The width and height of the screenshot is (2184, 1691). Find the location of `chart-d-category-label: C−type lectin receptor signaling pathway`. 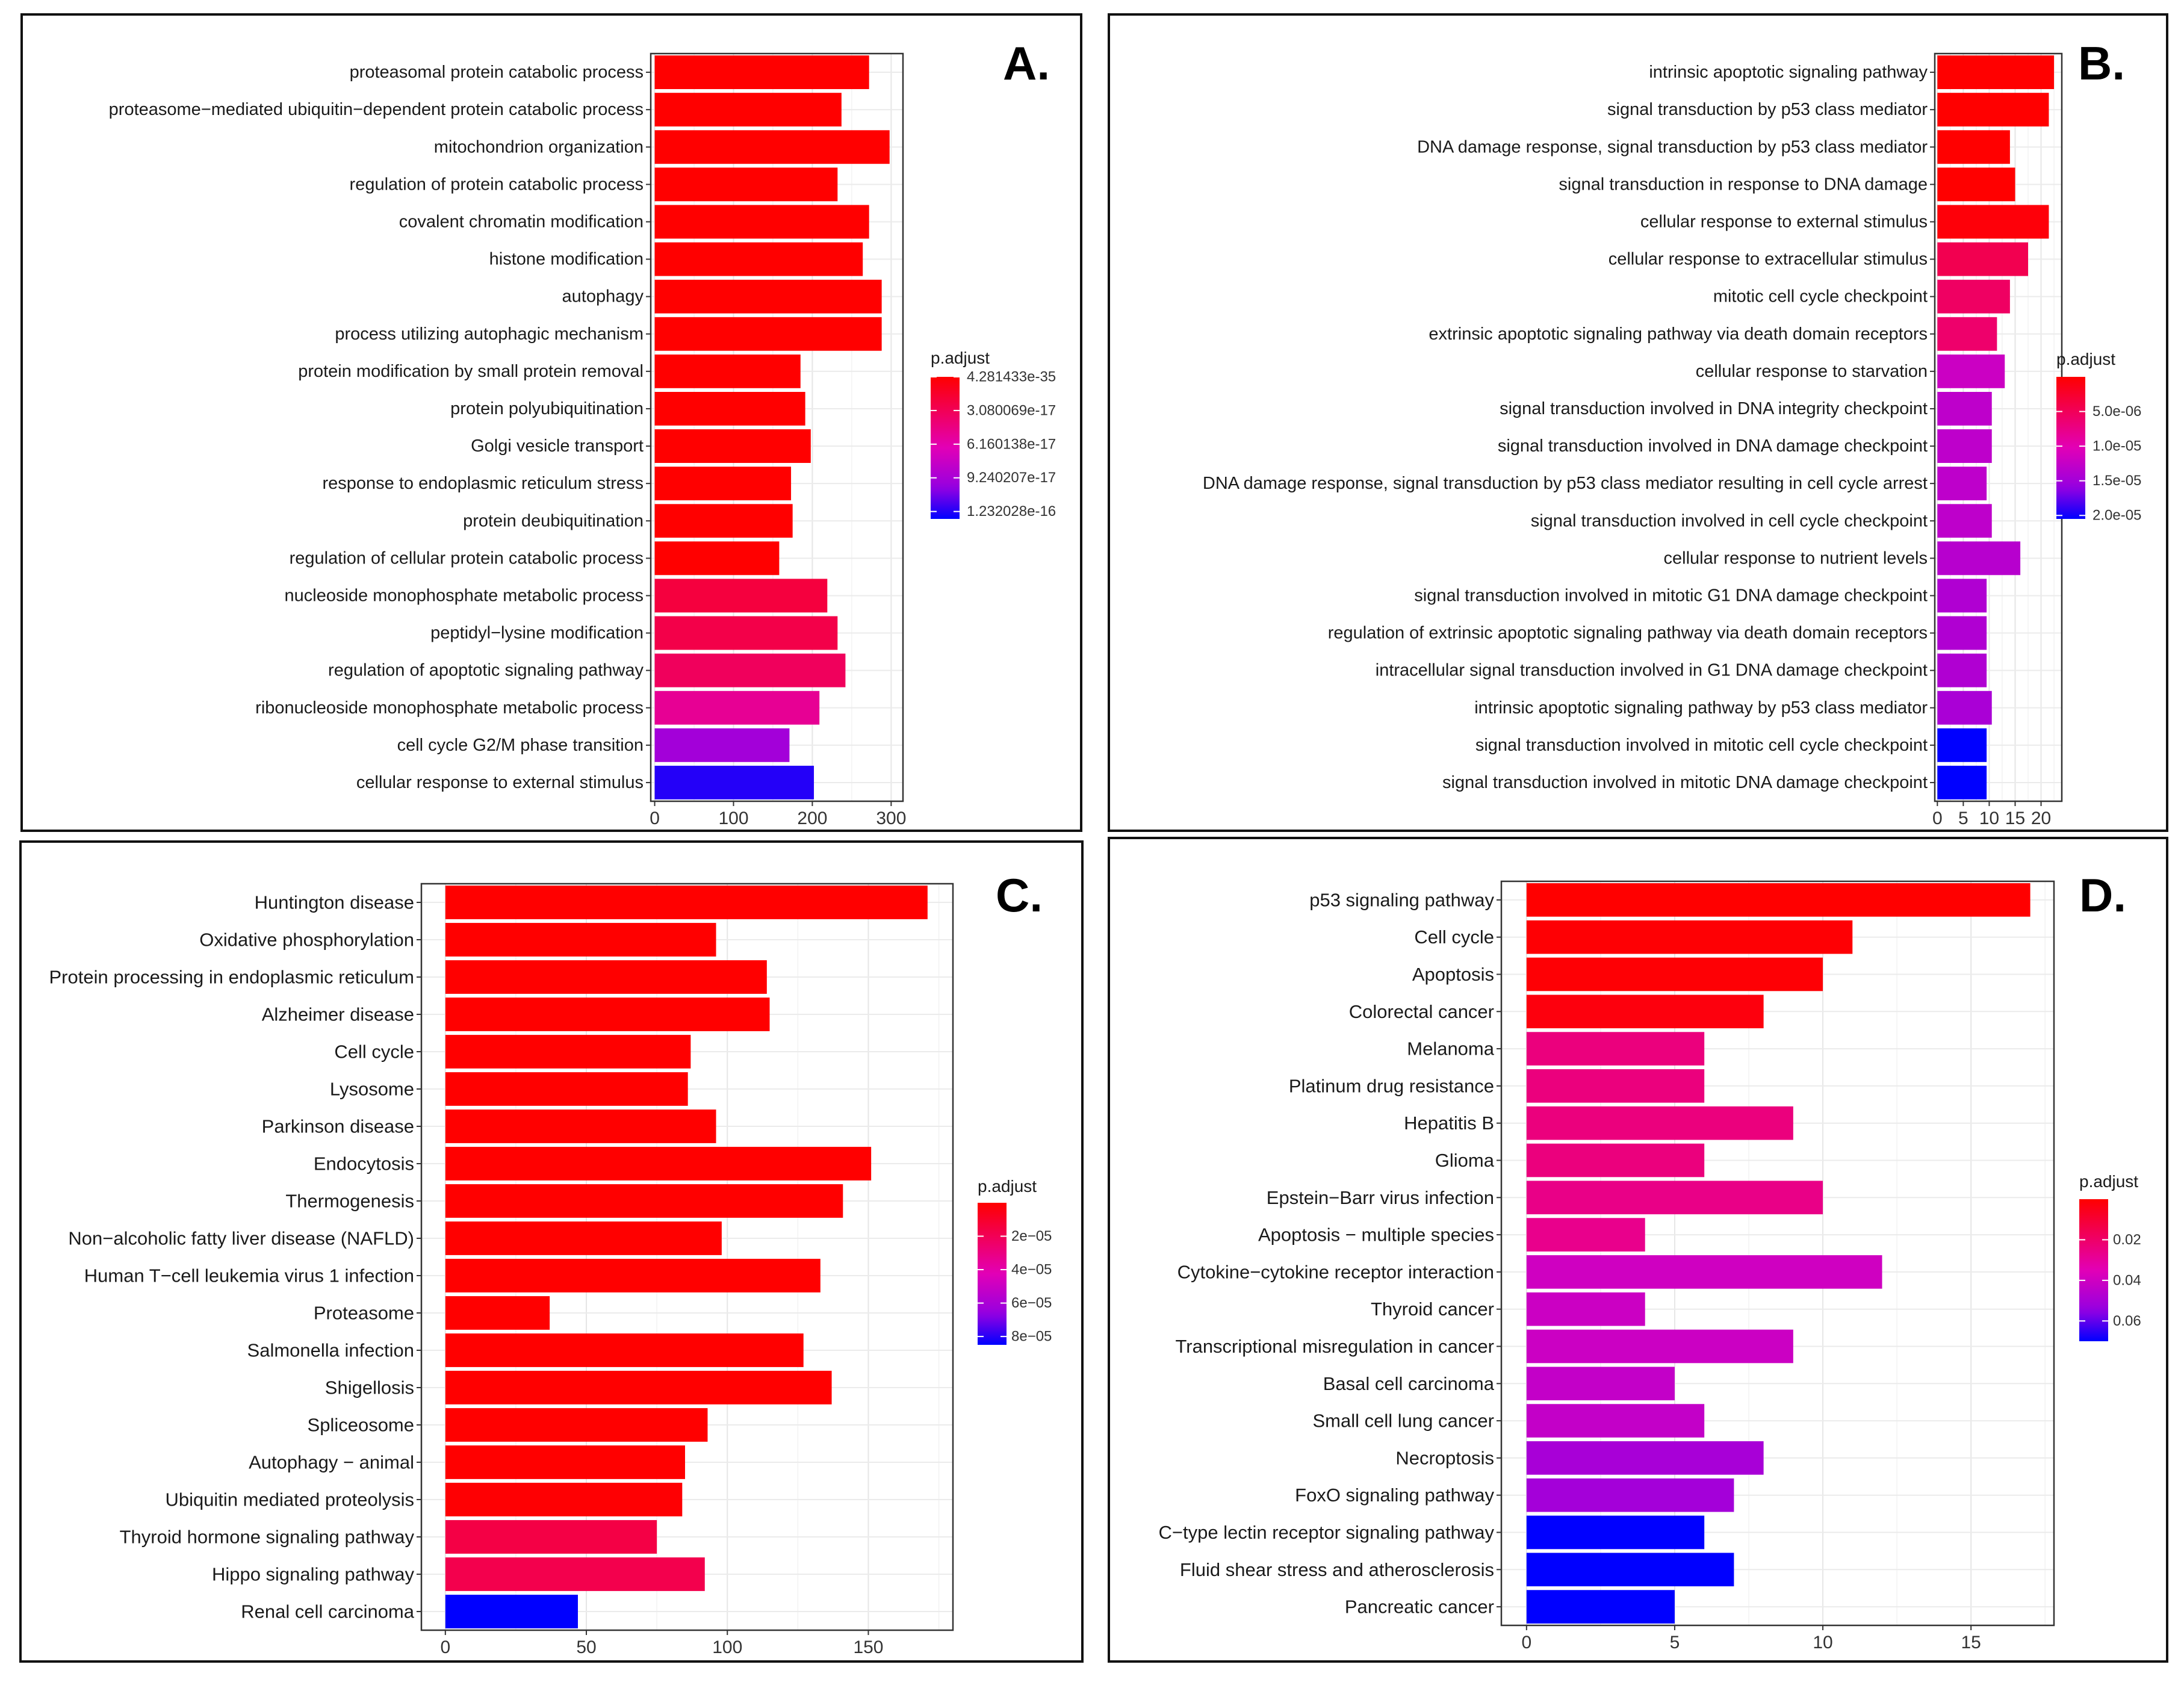

chart-d-category-label: C−type lectin receptor signaling pathway is located at coordinates (1327, 1532).